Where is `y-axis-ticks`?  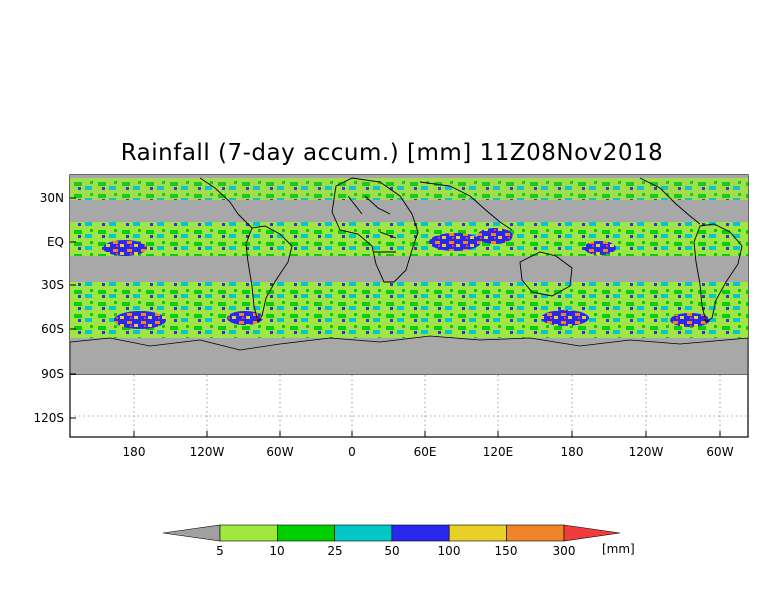 y-axis-ticks is located at coordinates (73, 308).